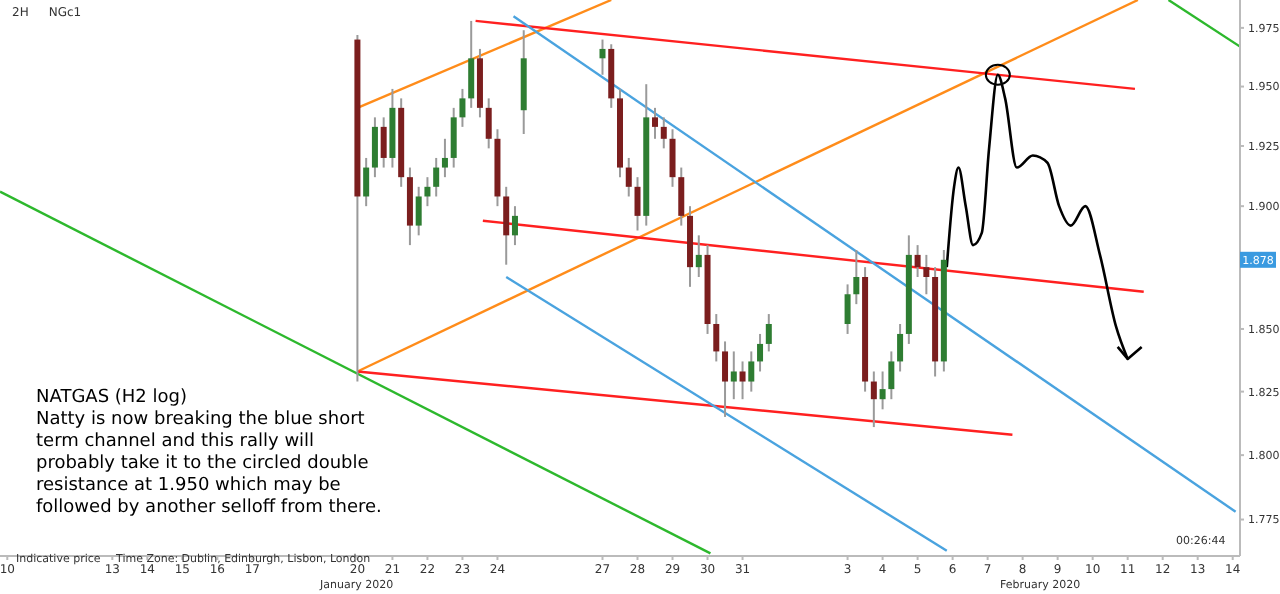 This screenshot has height=594, width=1280. I want to click on annotation: Natty is now breaking the blue short term channel and this rally will probably take it to the circled double resistance at 1.950 which may be followed by another selloff from there., so click(210, 465).